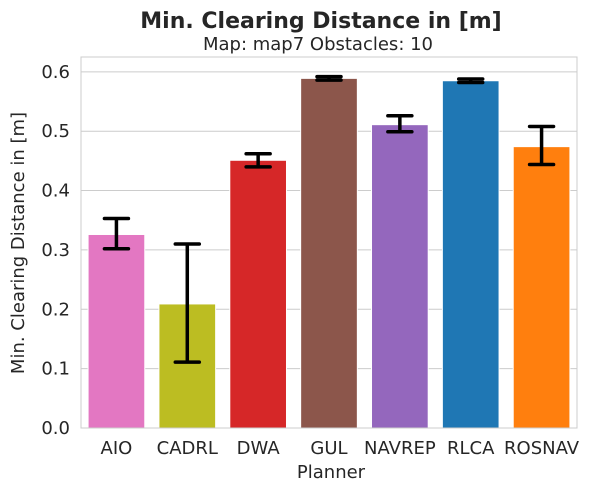  I want to click on x-tick-labels: AIO CADRL DWA GUL NAVREP RLCA ROSNAV, so click(340, 448).